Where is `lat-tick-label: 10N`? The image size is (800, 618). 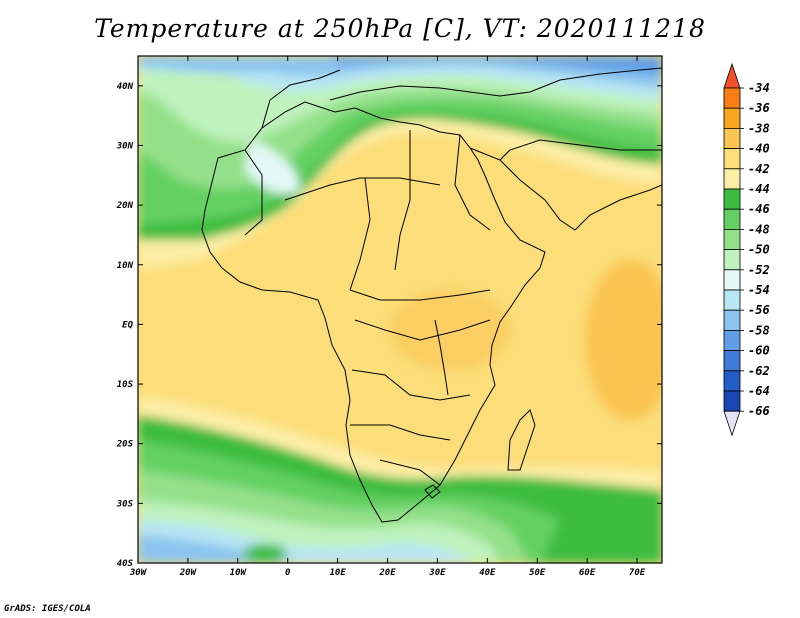
lat-tick-label: 10N is located at coordinates (125, 266).